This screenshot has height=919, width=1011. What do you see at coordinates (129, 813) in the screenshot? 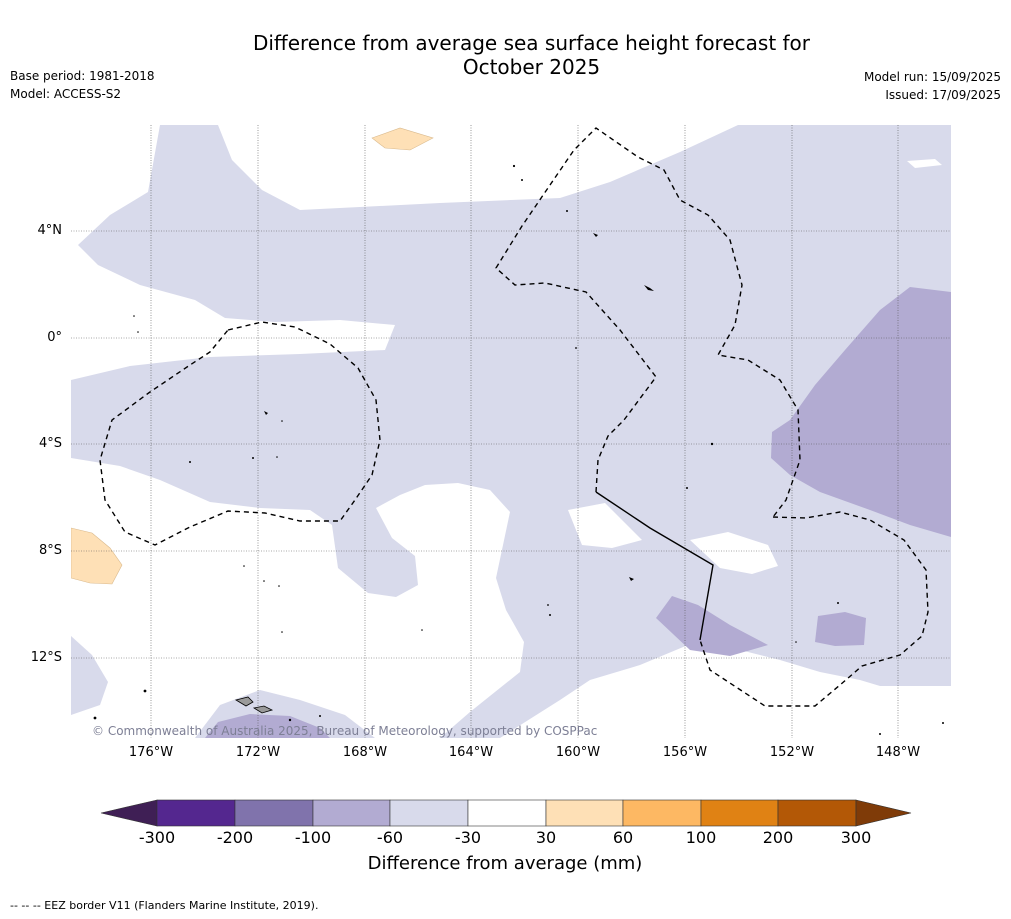
I see `colorbar-extend-low` at bounding box center [129, 813].